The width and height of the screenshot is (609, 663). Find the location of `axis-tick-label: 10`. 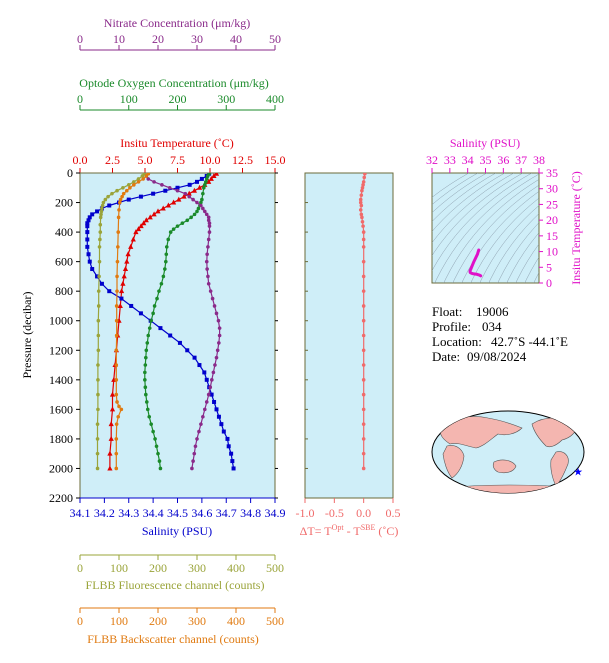

axis-tick-label: 10 is located at coordinates (119, 39).